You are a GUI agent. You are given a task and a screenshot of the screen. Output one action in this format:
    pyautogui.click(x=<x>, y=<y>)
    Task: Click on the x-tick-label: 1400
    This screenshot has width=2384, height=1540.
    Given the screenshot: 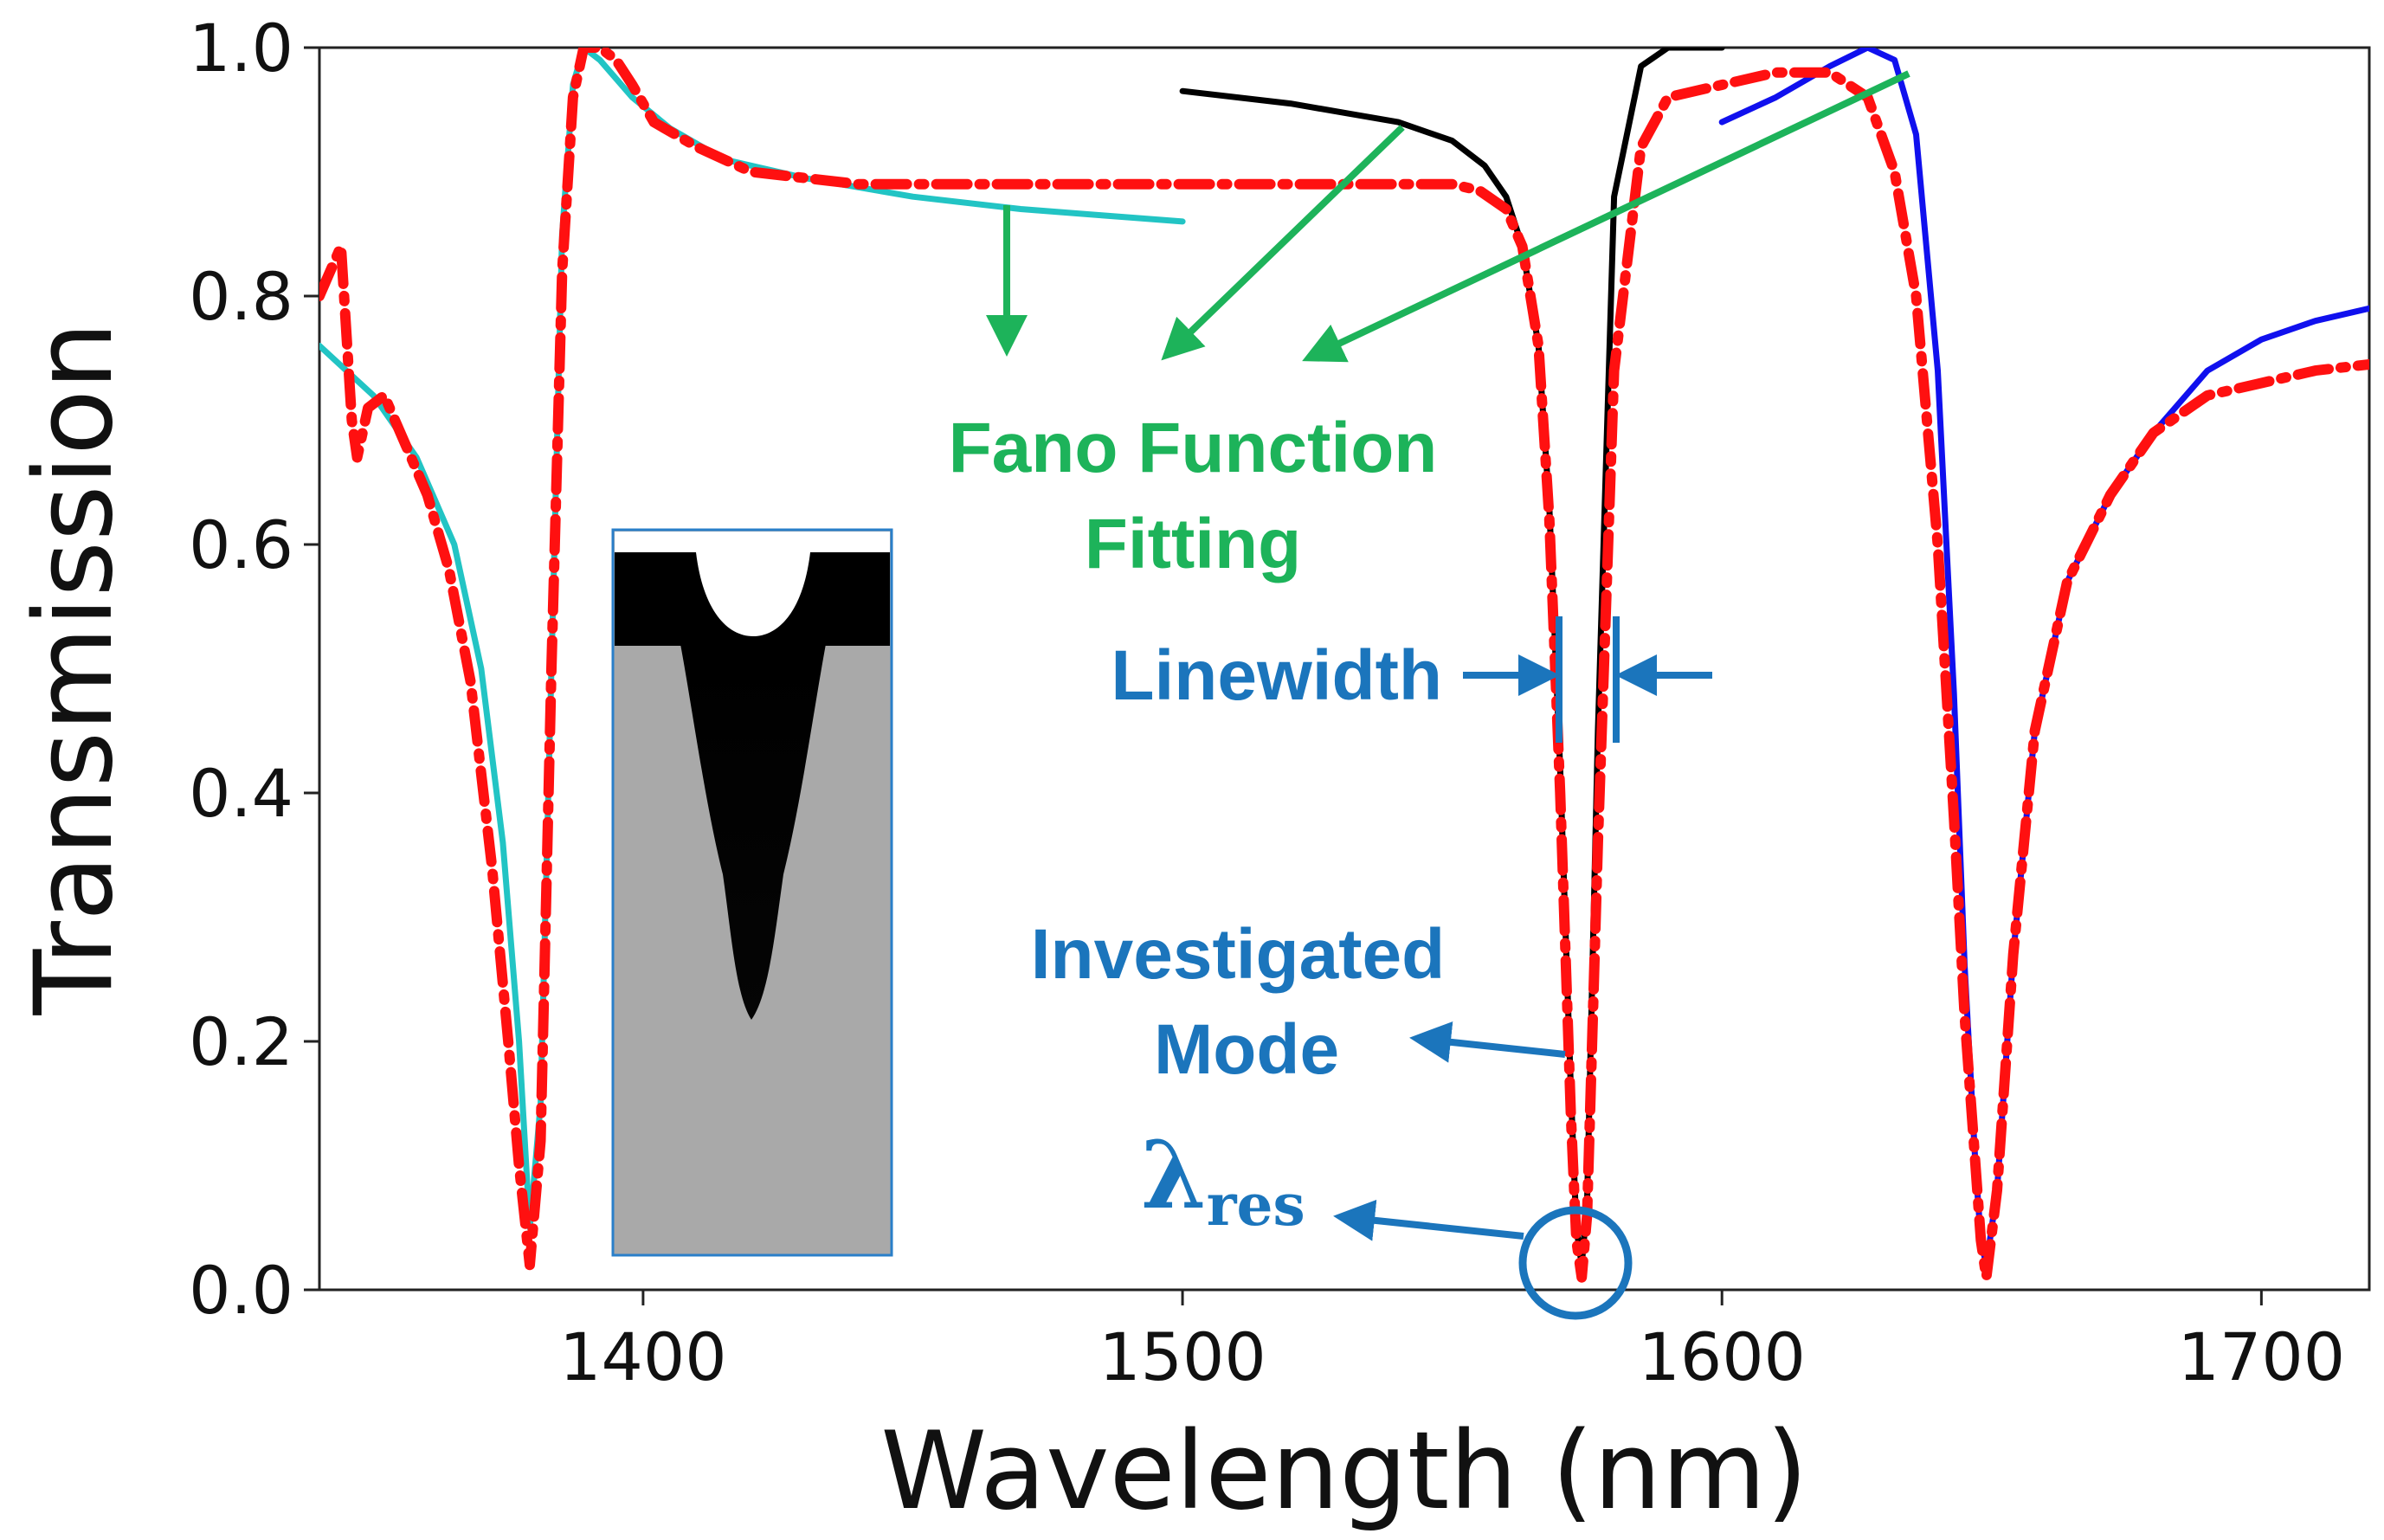 What is the action you would take?
    pyautogui.click(x=642, y=1356)
    